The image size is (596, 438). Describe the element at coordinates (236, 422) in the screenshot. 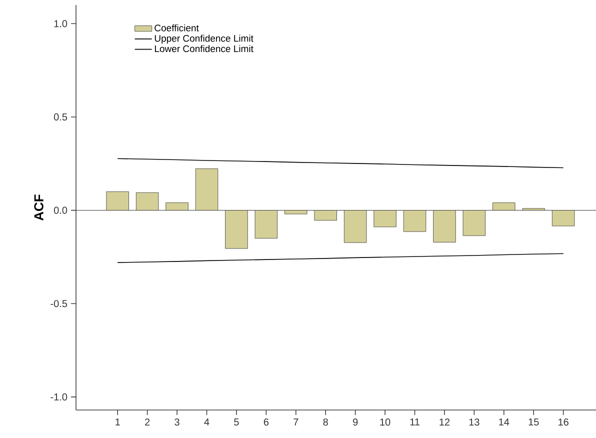

I see `x-tick-label: 5` at that location.